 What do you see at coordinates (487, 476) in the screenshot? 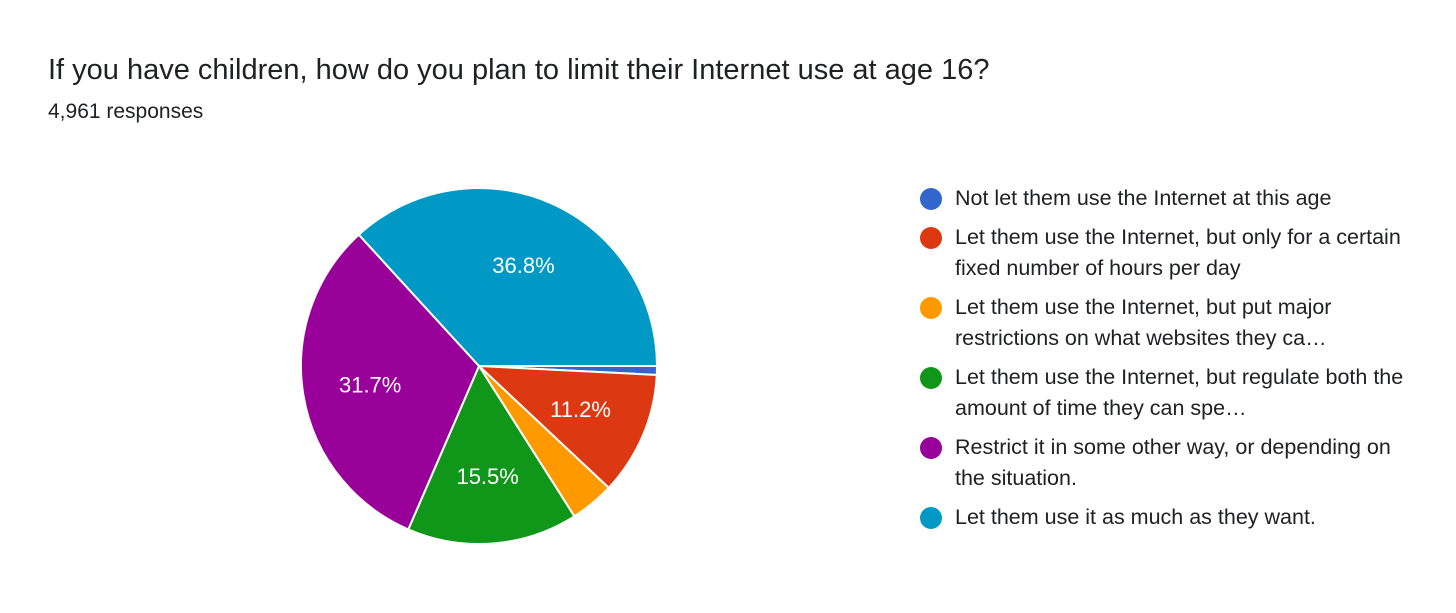
I see `pie-data-label-3: 15.5%` at bounding box center [487, 476].